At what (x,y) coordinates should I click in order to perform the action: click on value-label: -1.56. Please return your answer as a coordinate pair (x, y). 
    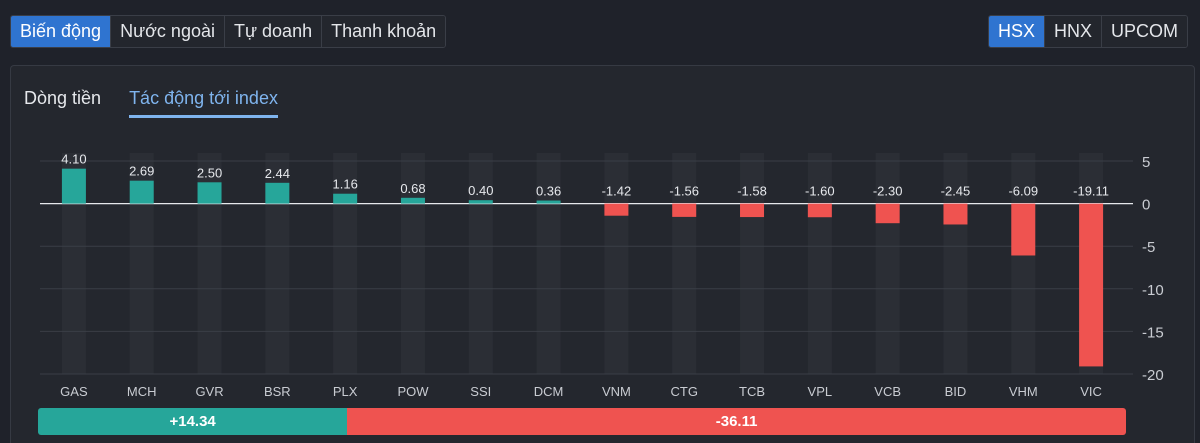
    Looking at the image, I should click on (684, 191).